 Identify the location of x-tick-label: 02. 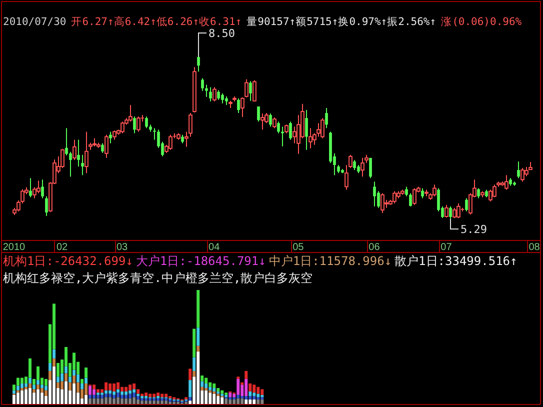
(62, 247).